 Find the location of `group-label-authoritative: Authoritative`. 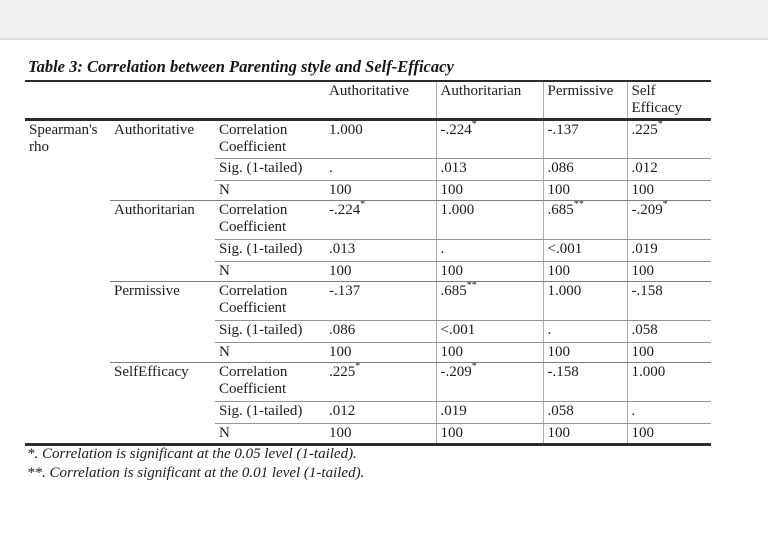

group-label-authoritative: Authoritative is located at coordinates (162, 160).